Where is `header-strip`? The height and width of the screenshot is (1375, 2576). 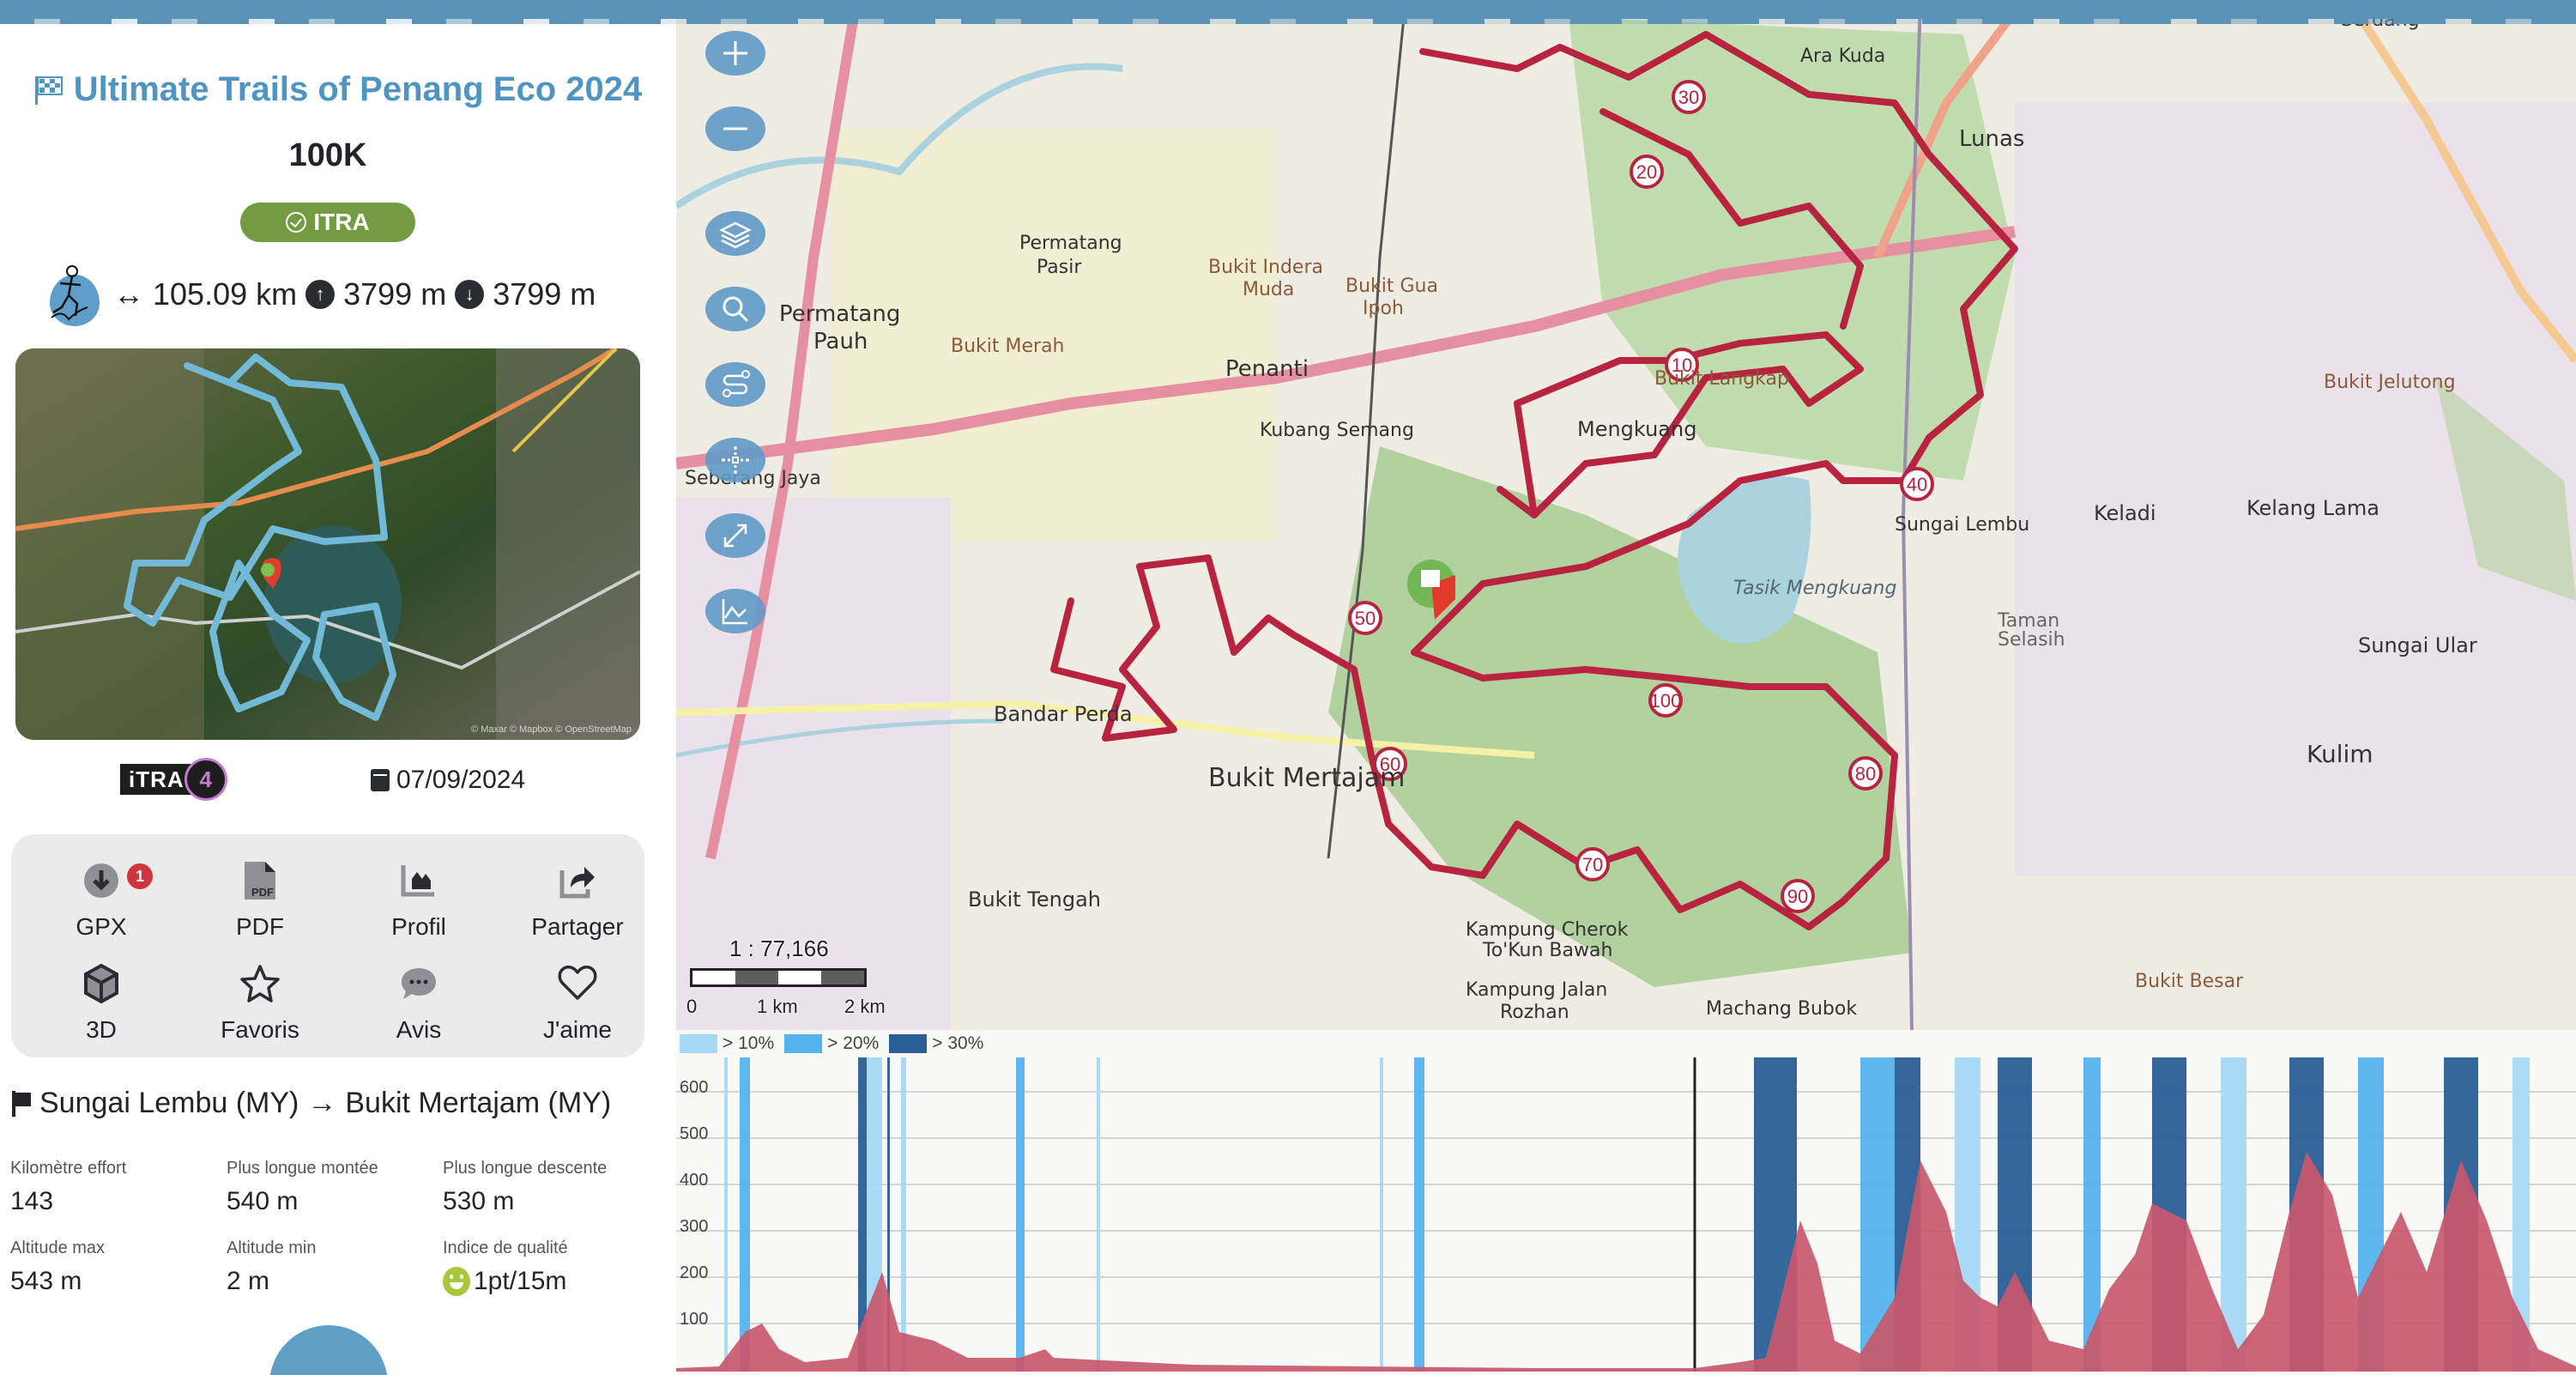 header-strip is located at coordinates (1288, 12).